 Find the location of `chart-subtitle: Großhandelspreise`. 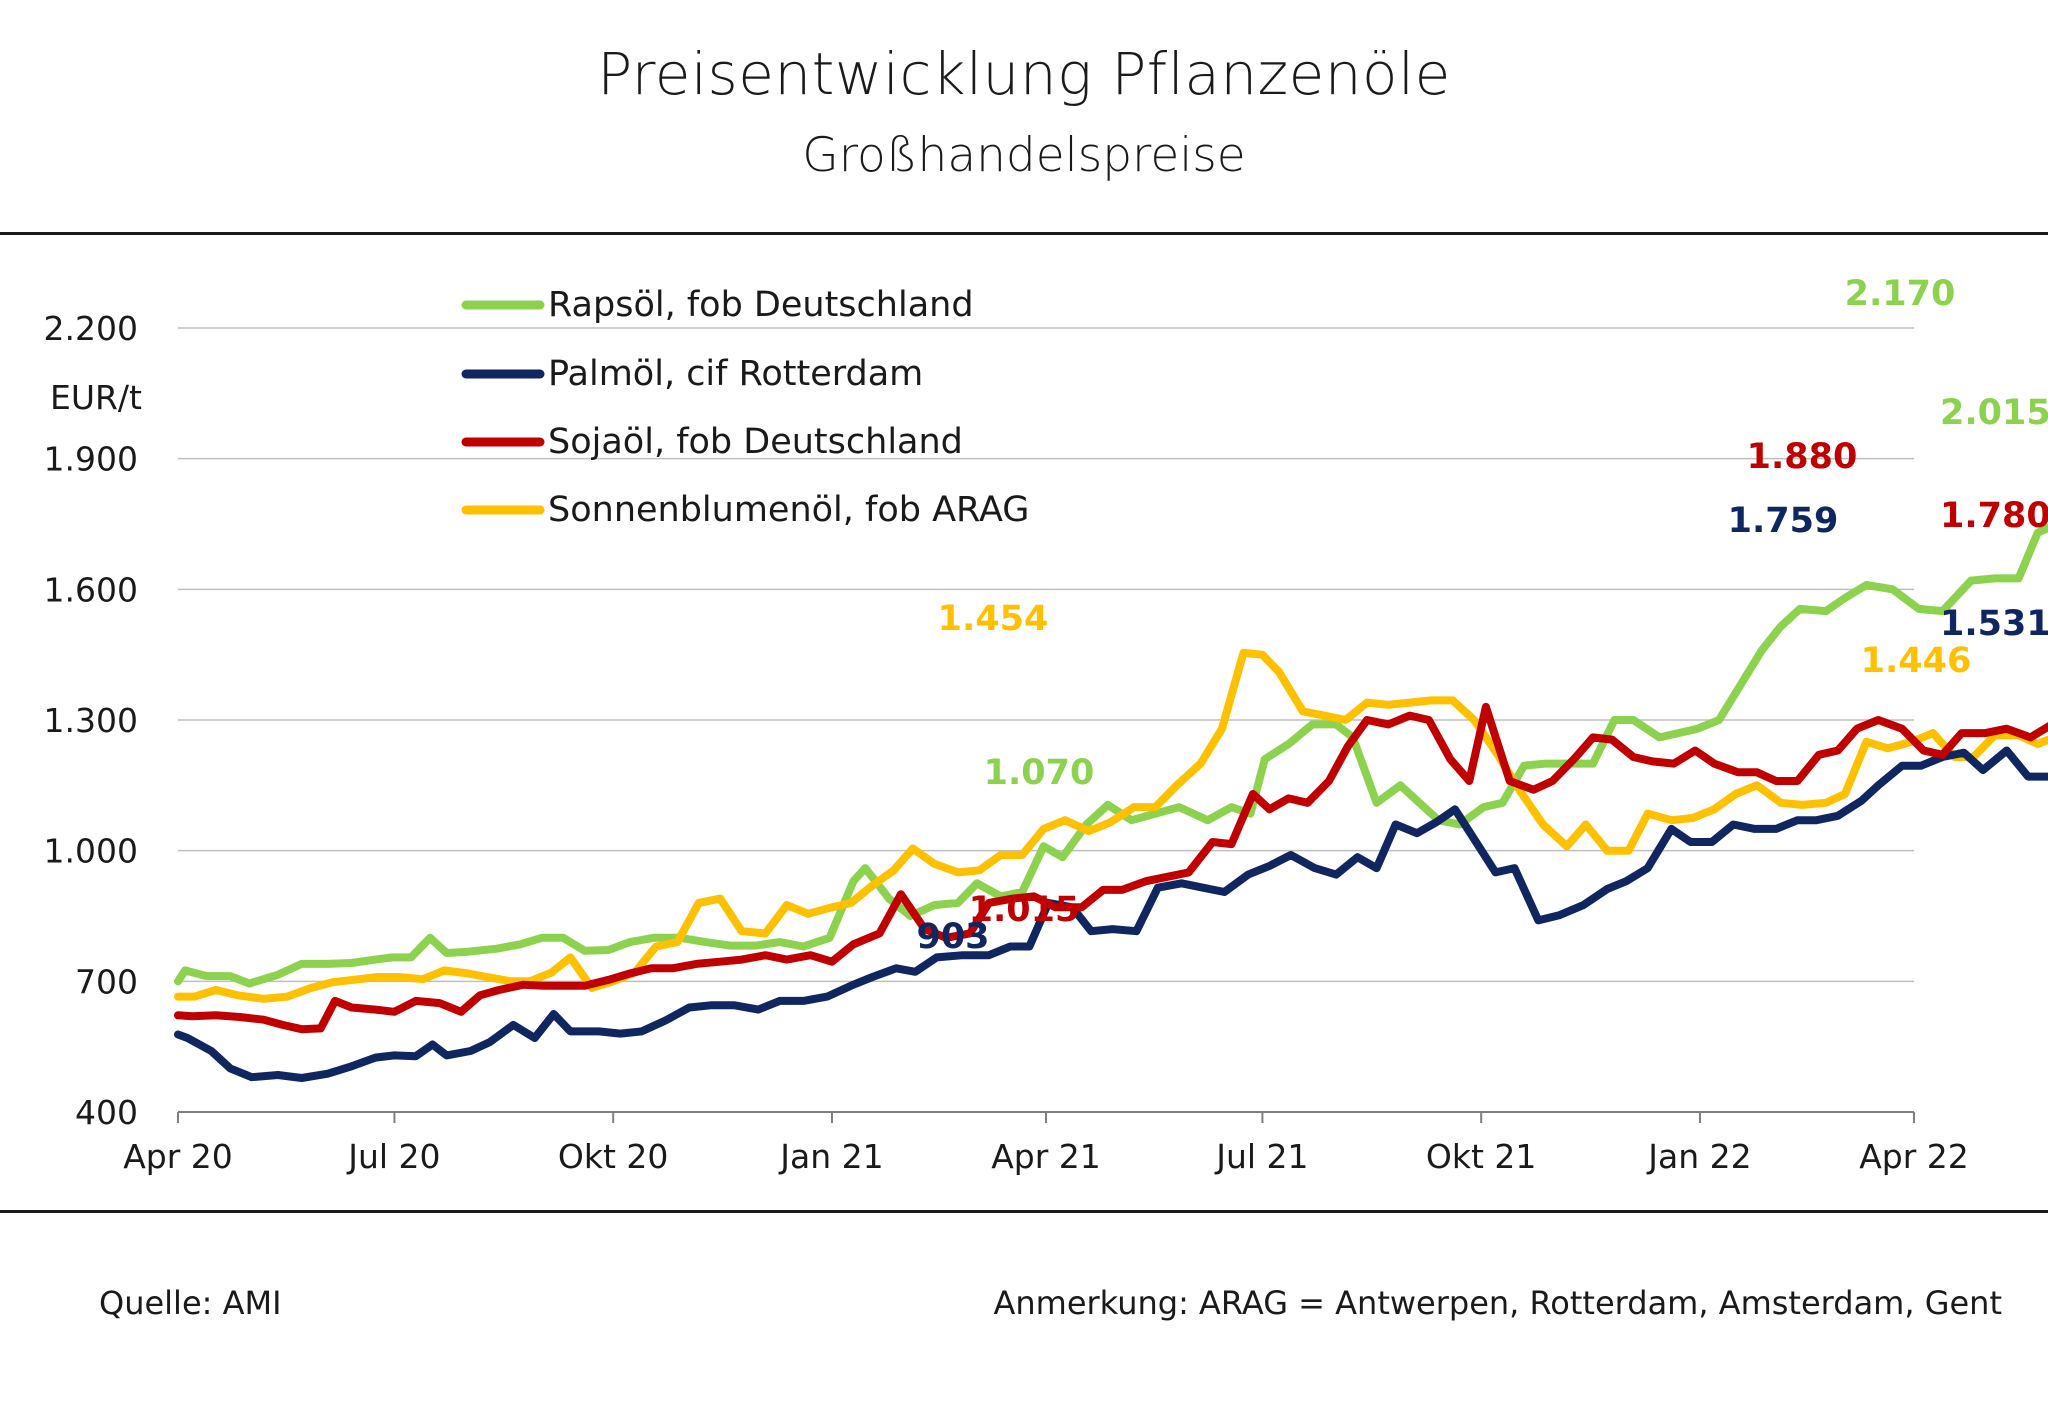

chart-subtitle: Großhandelspreise is located at coordinates (1024, 155).